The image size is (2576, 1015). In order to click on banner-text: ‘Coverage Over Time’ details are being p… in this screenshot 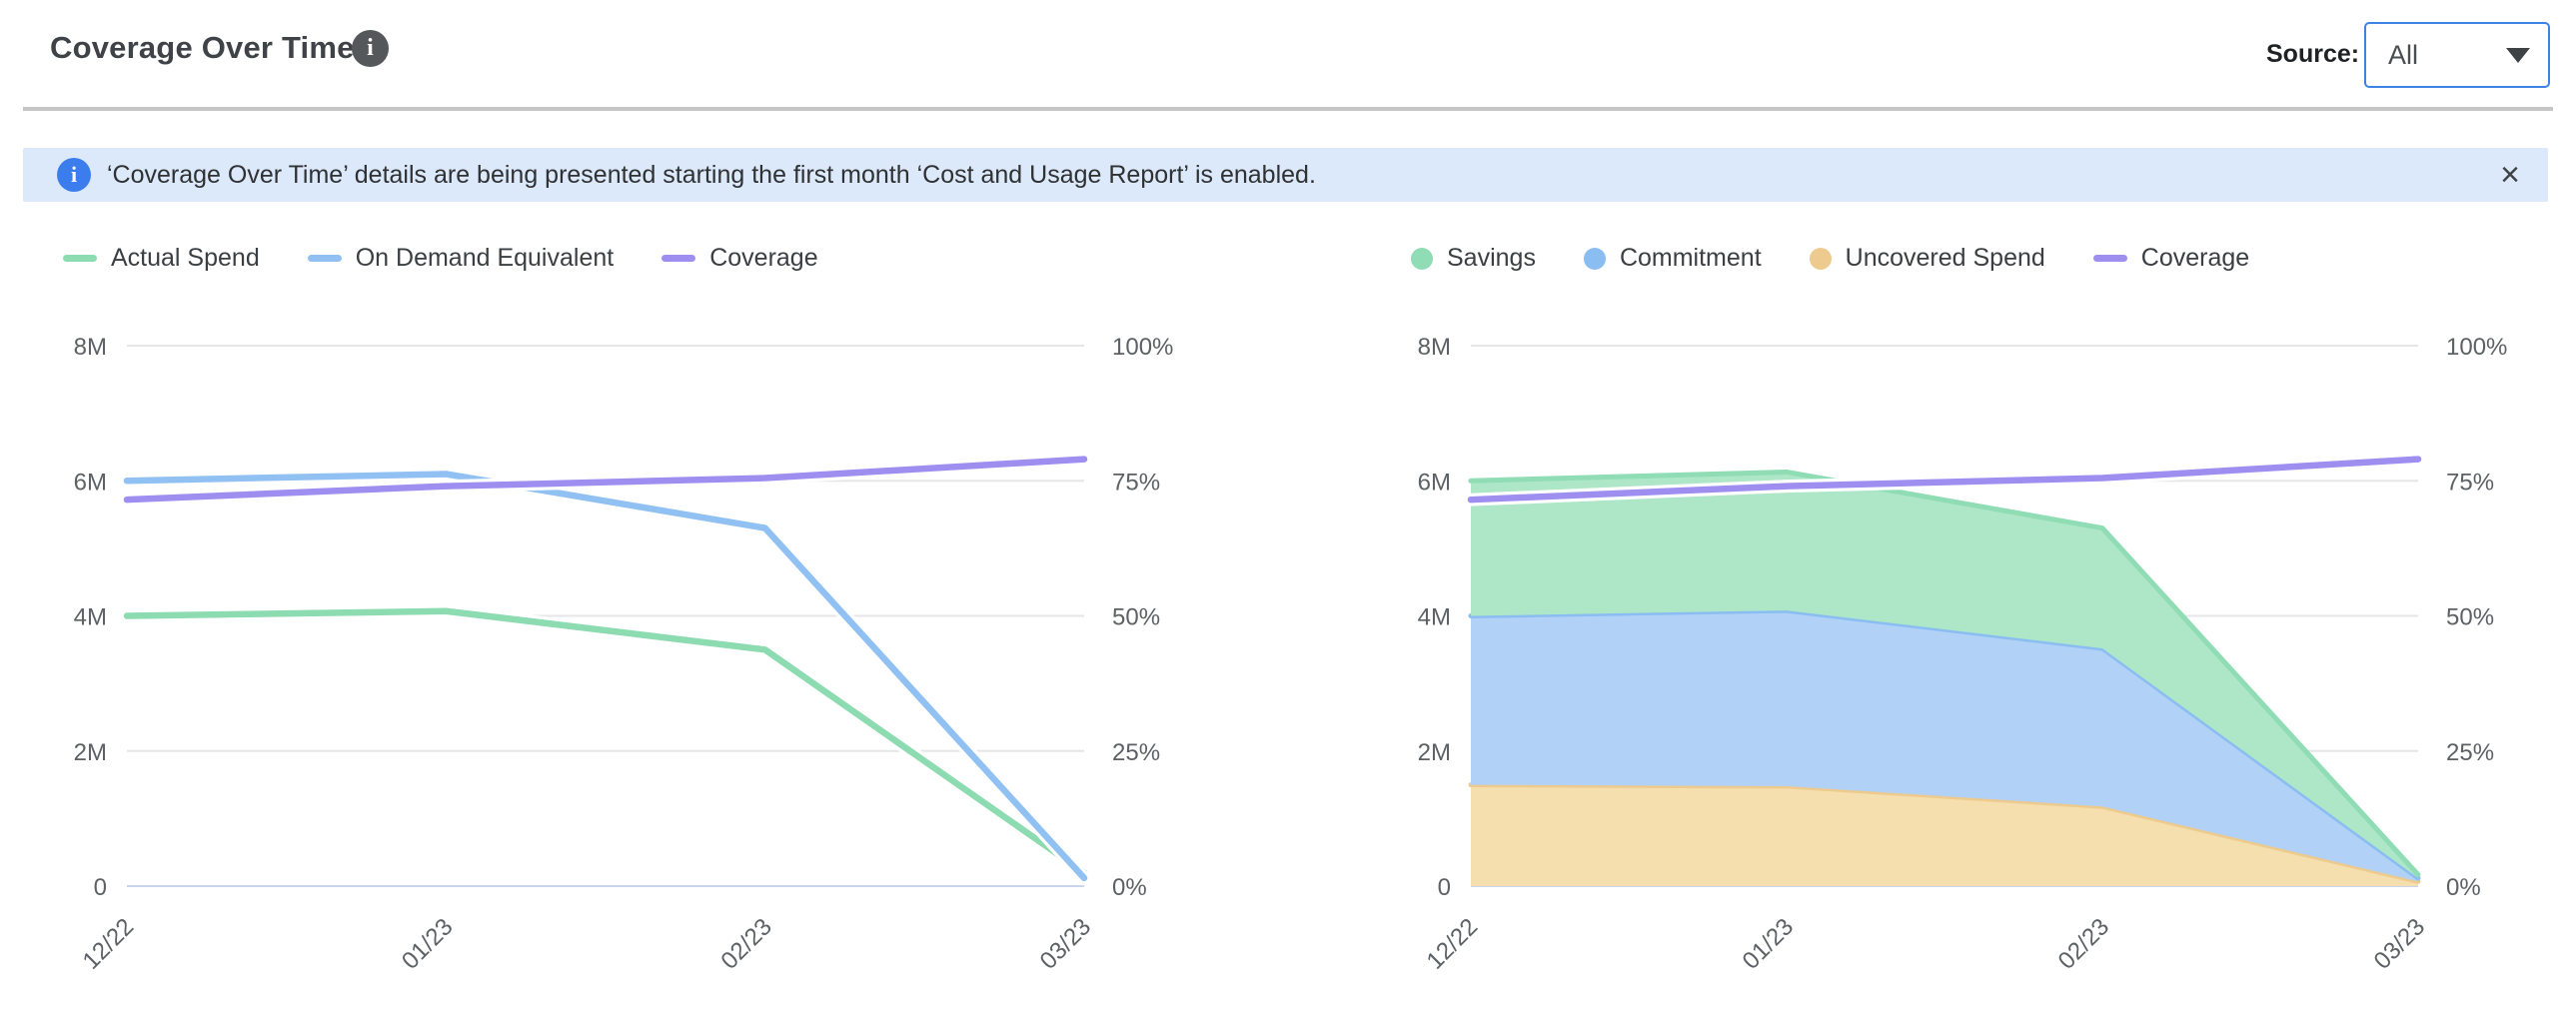, I will do `click(711, 175)`.